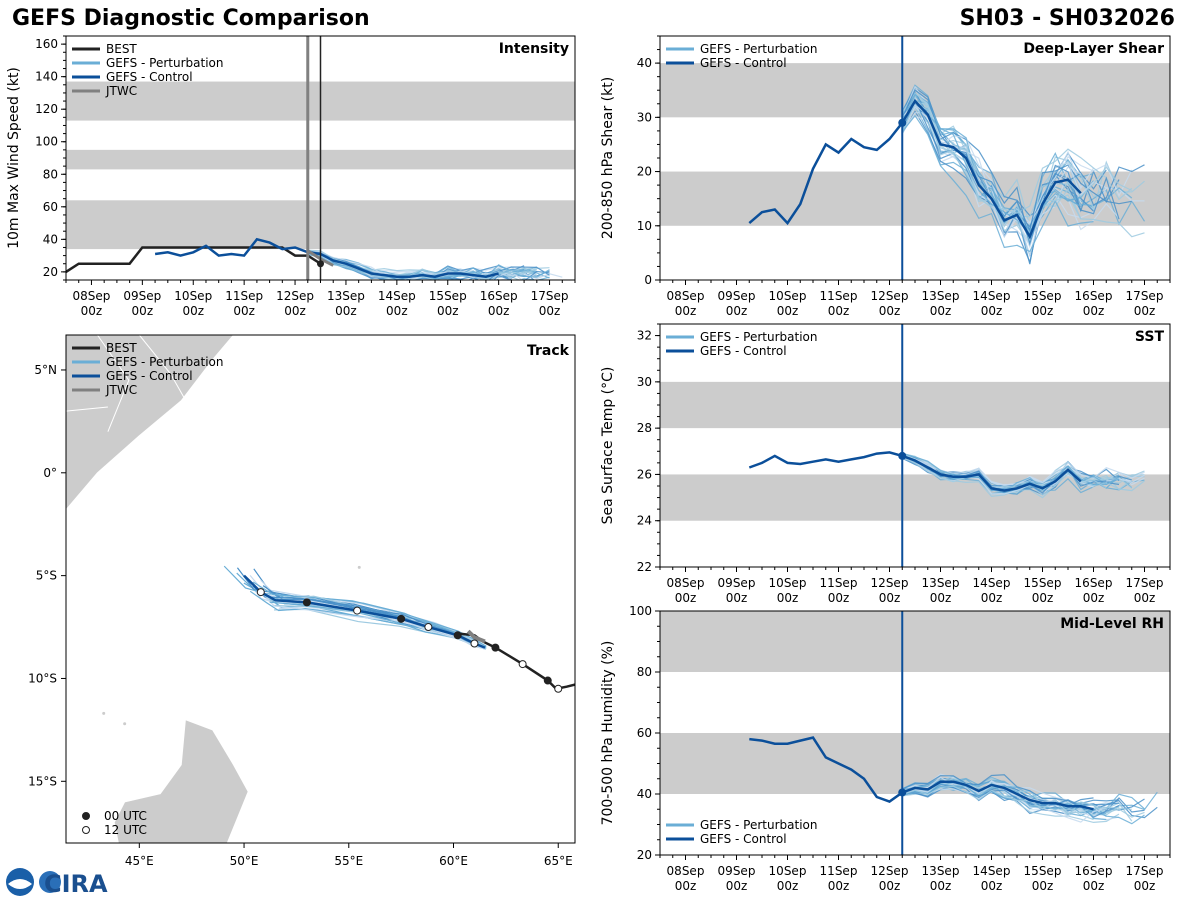 Image resolution: width=1200 pixels, height=900 pixels. I want to click on x-tick-day: 12Sep, so click(890, 296).